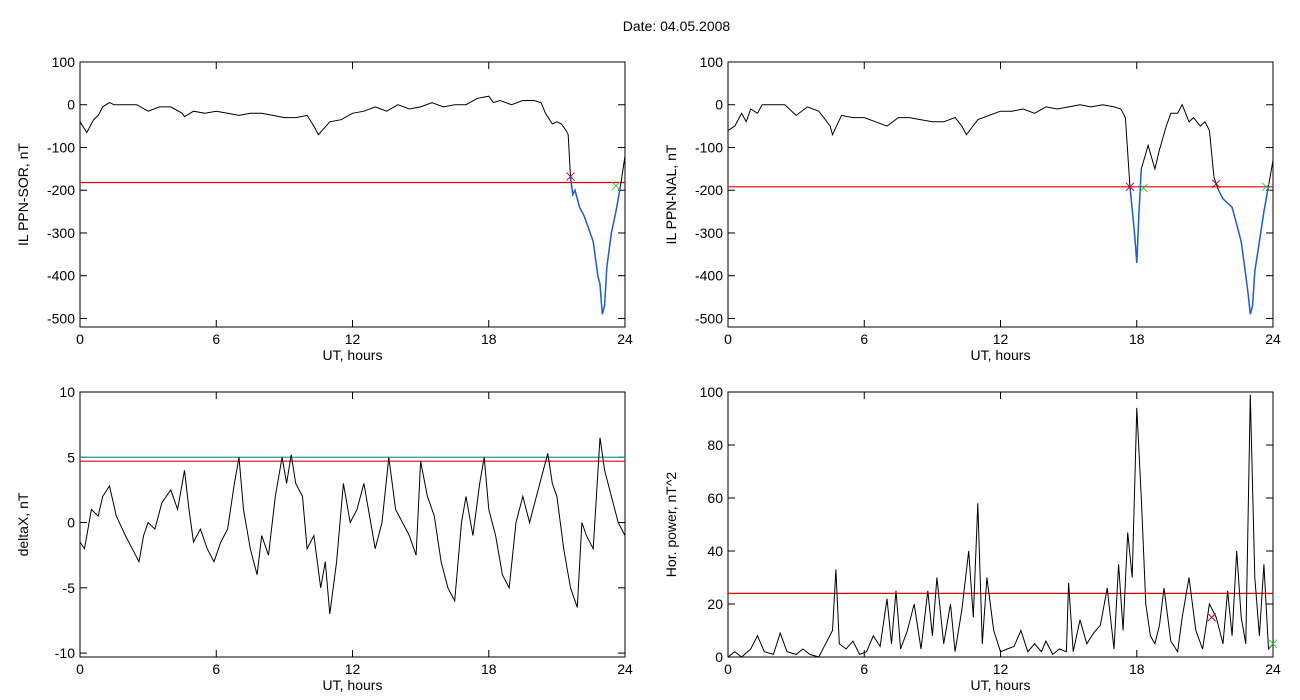 The image size is (1300, 700). I want to click on y-tick-label: 40, so click(715, 551).